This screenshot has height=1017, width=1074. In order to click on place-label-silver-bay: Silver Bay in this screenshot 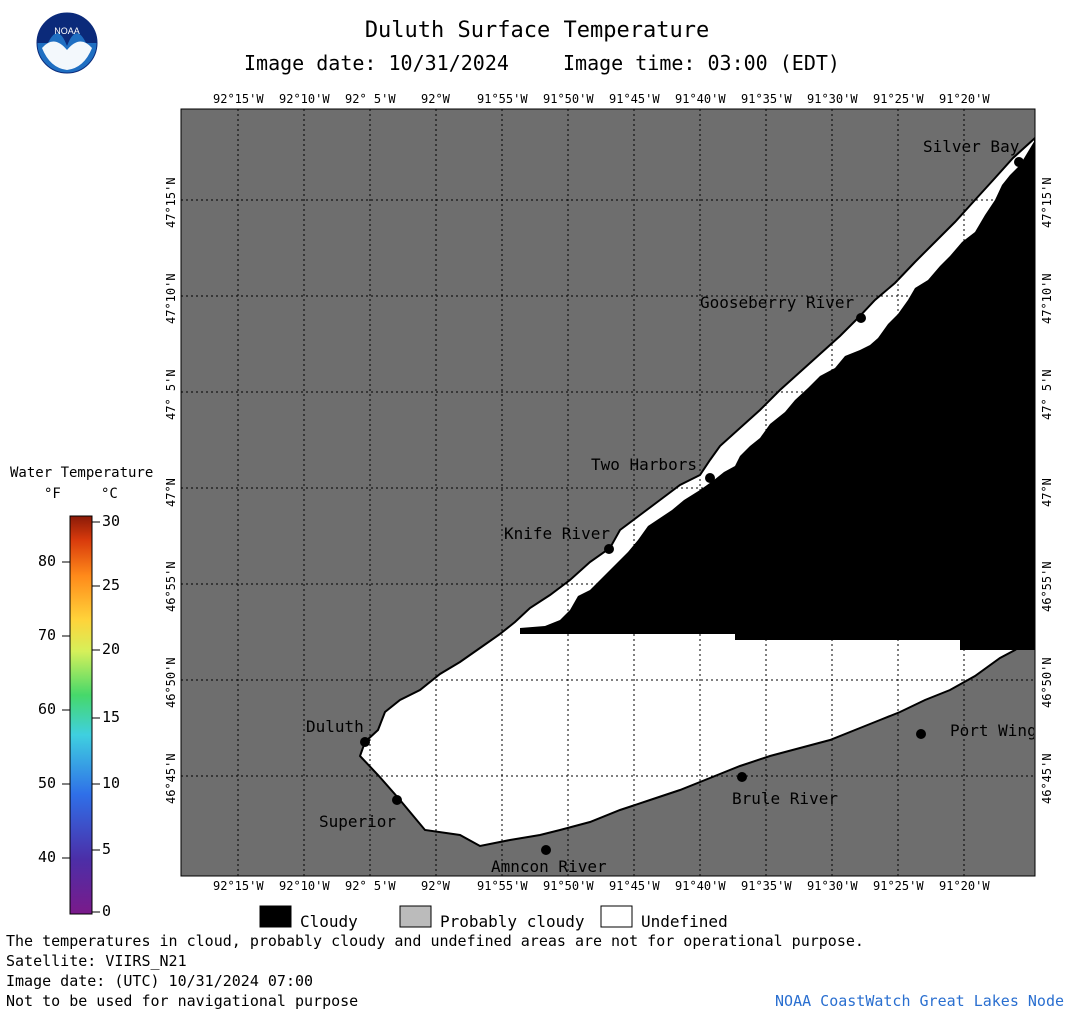, I will do `click(971, 146)`.